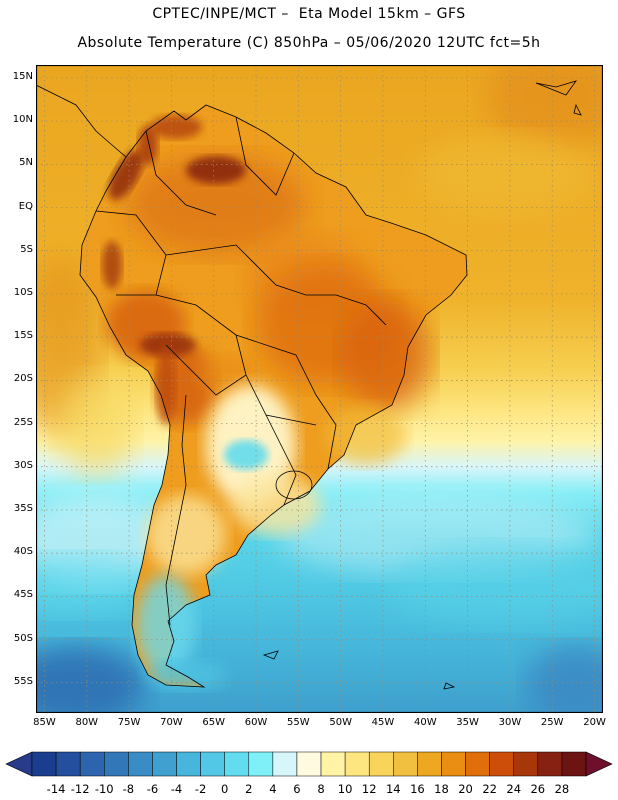 The image size is (618, 800). I want to click on lon-tick-label: 60W, so click(256, 722).